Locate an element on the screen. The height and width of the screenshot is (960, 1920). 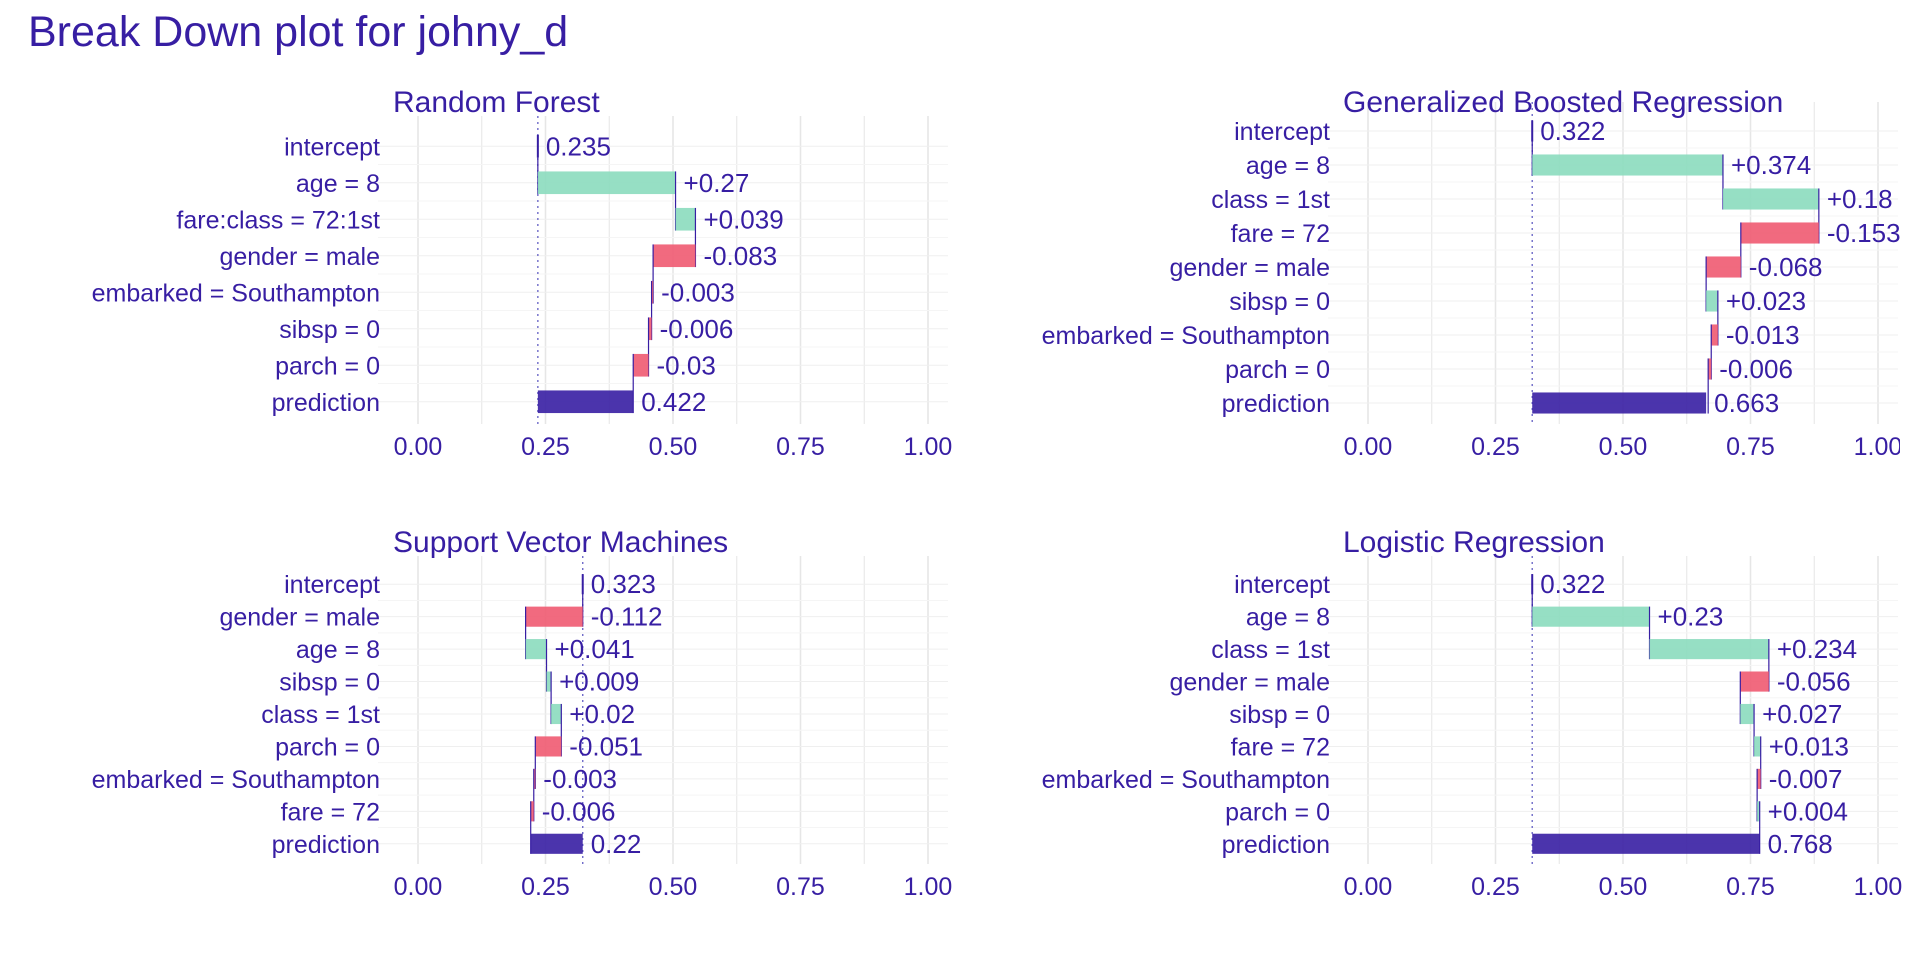
value-label: -0.051 is located at coordinates (606, 746).